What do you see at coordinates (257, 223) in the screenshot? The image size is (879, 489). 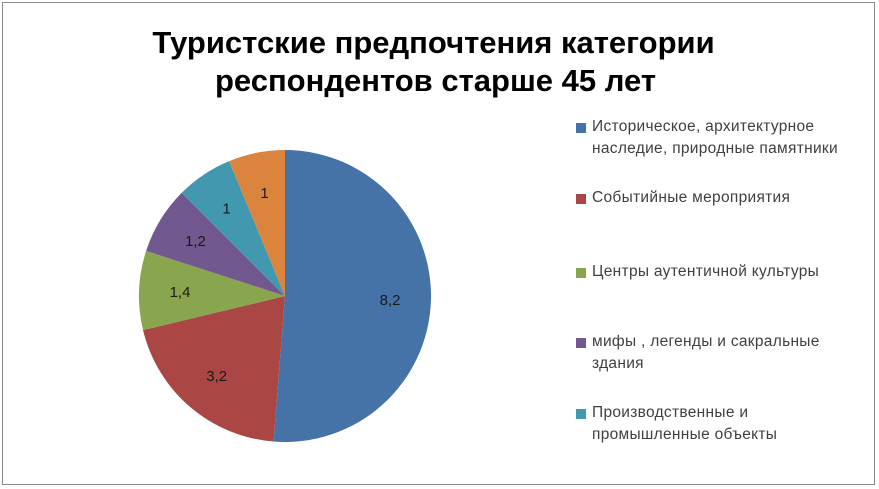 I see `pie-slice-other` at bounding box center [257, 223].